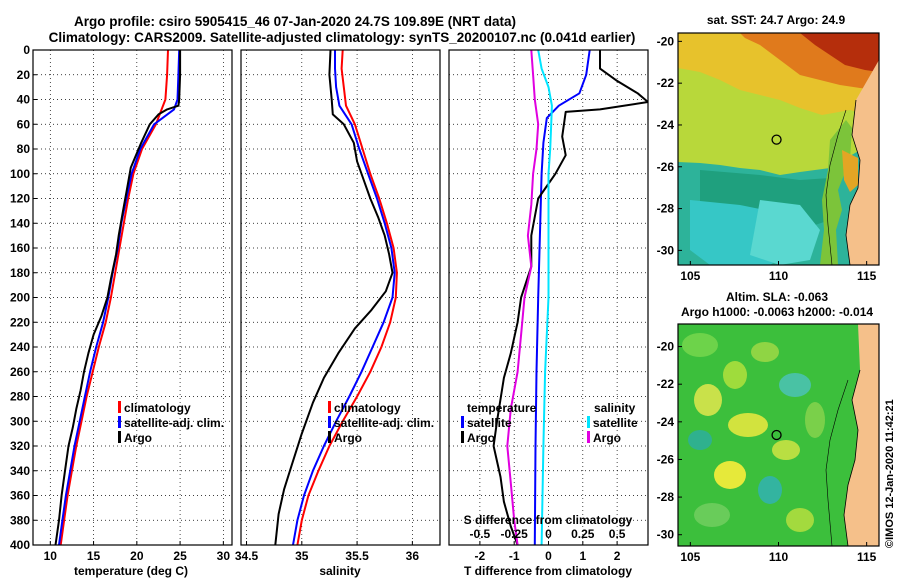  Describe the element at coordinates (329, 437) in the screenshot. I see `legend-swatch-argo` at that location.